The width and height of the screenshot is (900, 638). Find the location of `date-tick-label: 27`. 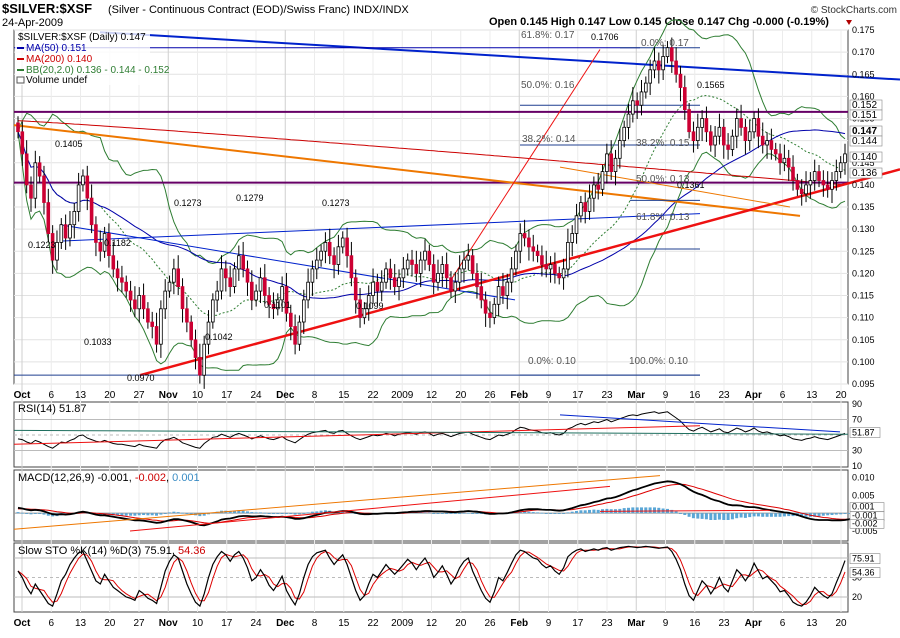

date-tick-label: 27 is located at coordinates (139, 395).